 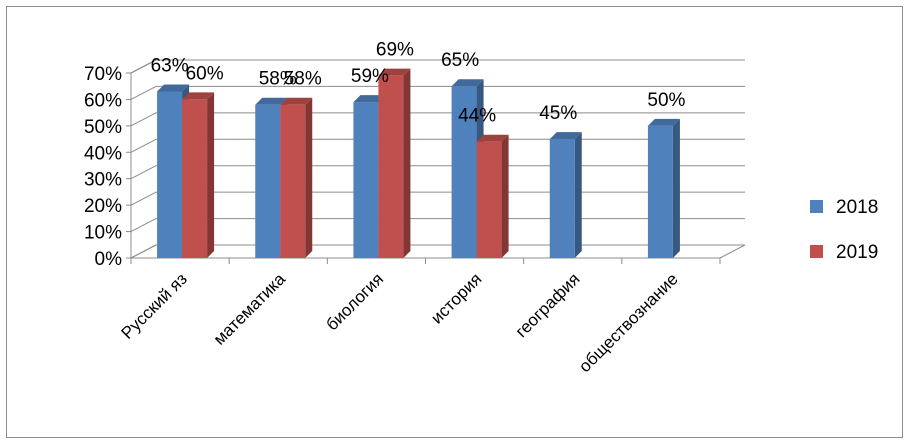 I want to click on data-label: 45%, so click(x=558, y=113).